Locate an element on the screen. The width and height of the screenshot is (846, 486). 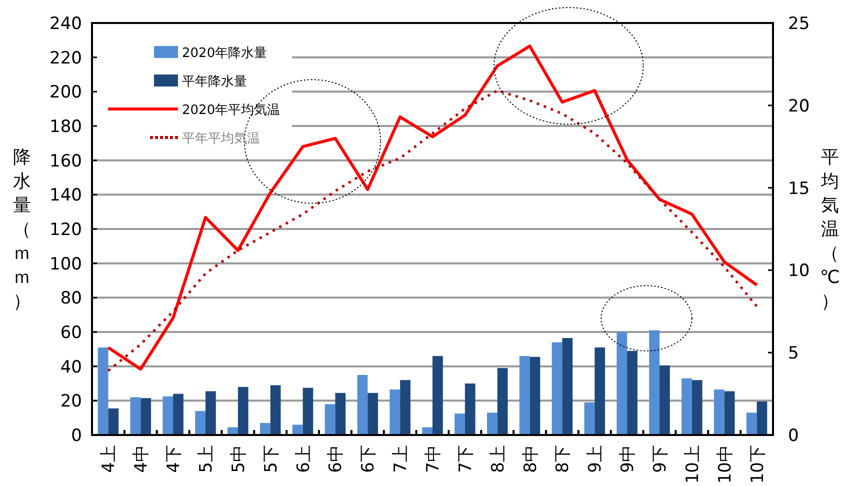
y-tick-label: 0 is located at coordinates (76, 436).